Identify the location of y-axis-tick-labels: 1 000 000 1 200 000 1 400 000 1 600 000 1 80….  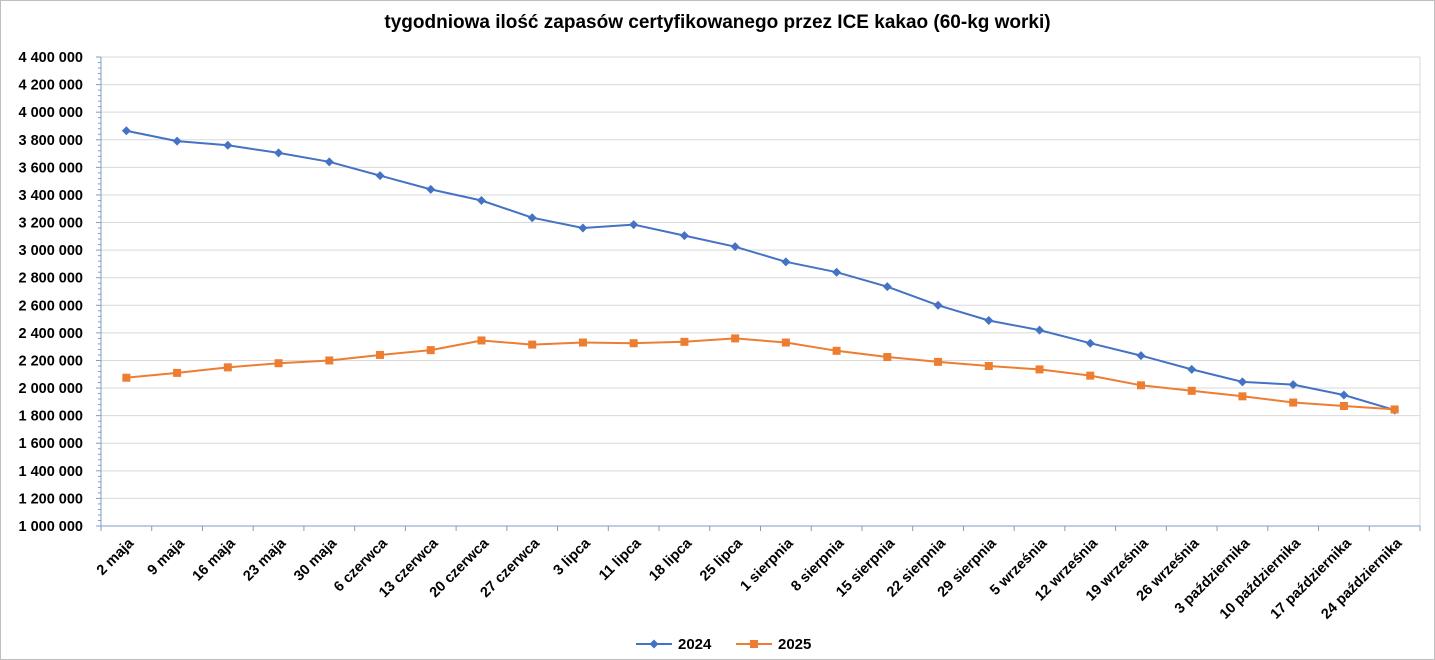
(50, 292).